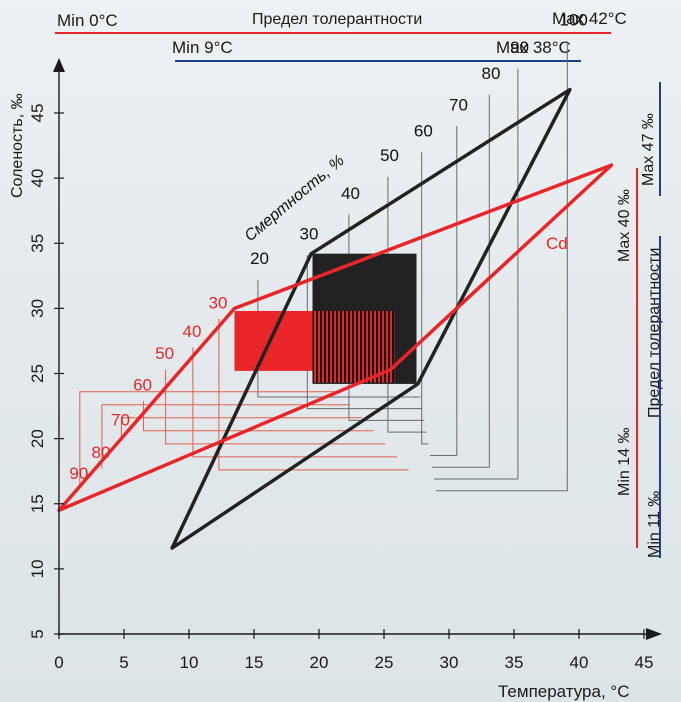 The image size is (681, 702). What do you see at coordinates (192, 331) in the screenshot?
I see `red-level-label: 40` at bounding box center [192, 331].